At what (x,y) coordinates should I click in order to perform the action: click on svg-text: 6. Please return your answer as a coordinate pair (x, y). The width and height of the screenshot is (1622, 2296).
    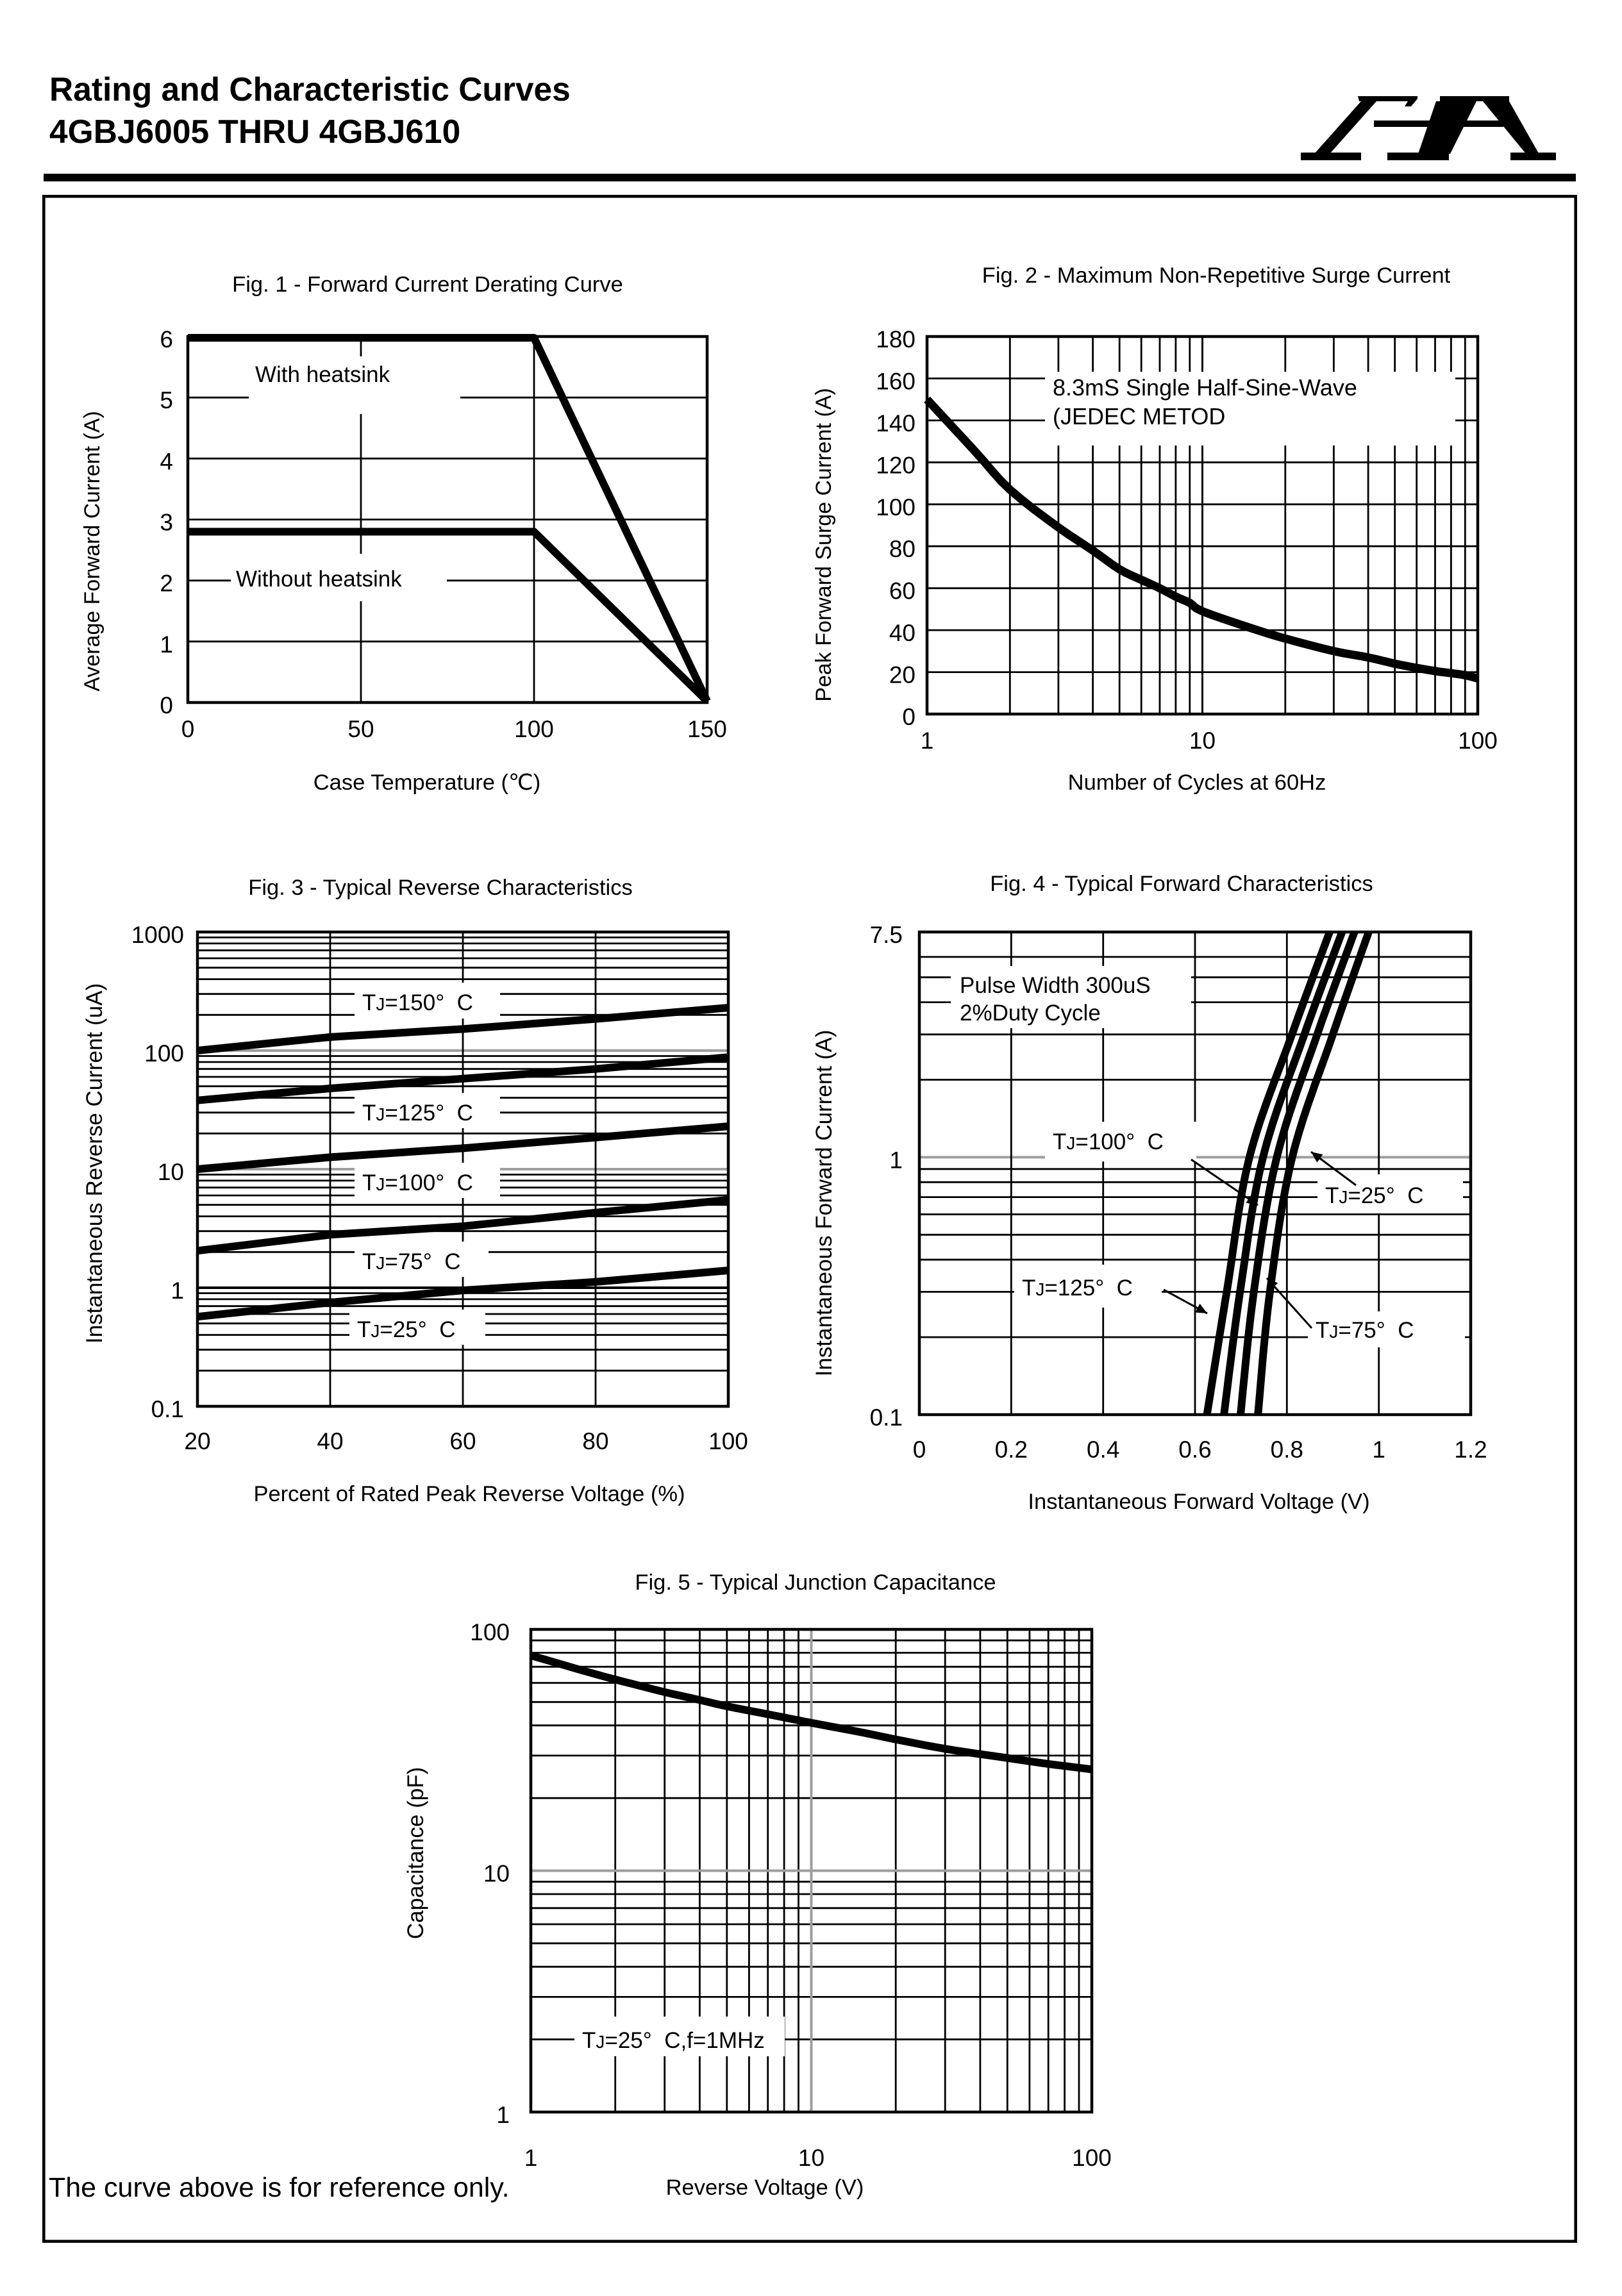
    Looking at the image, I should click on (166, 339).